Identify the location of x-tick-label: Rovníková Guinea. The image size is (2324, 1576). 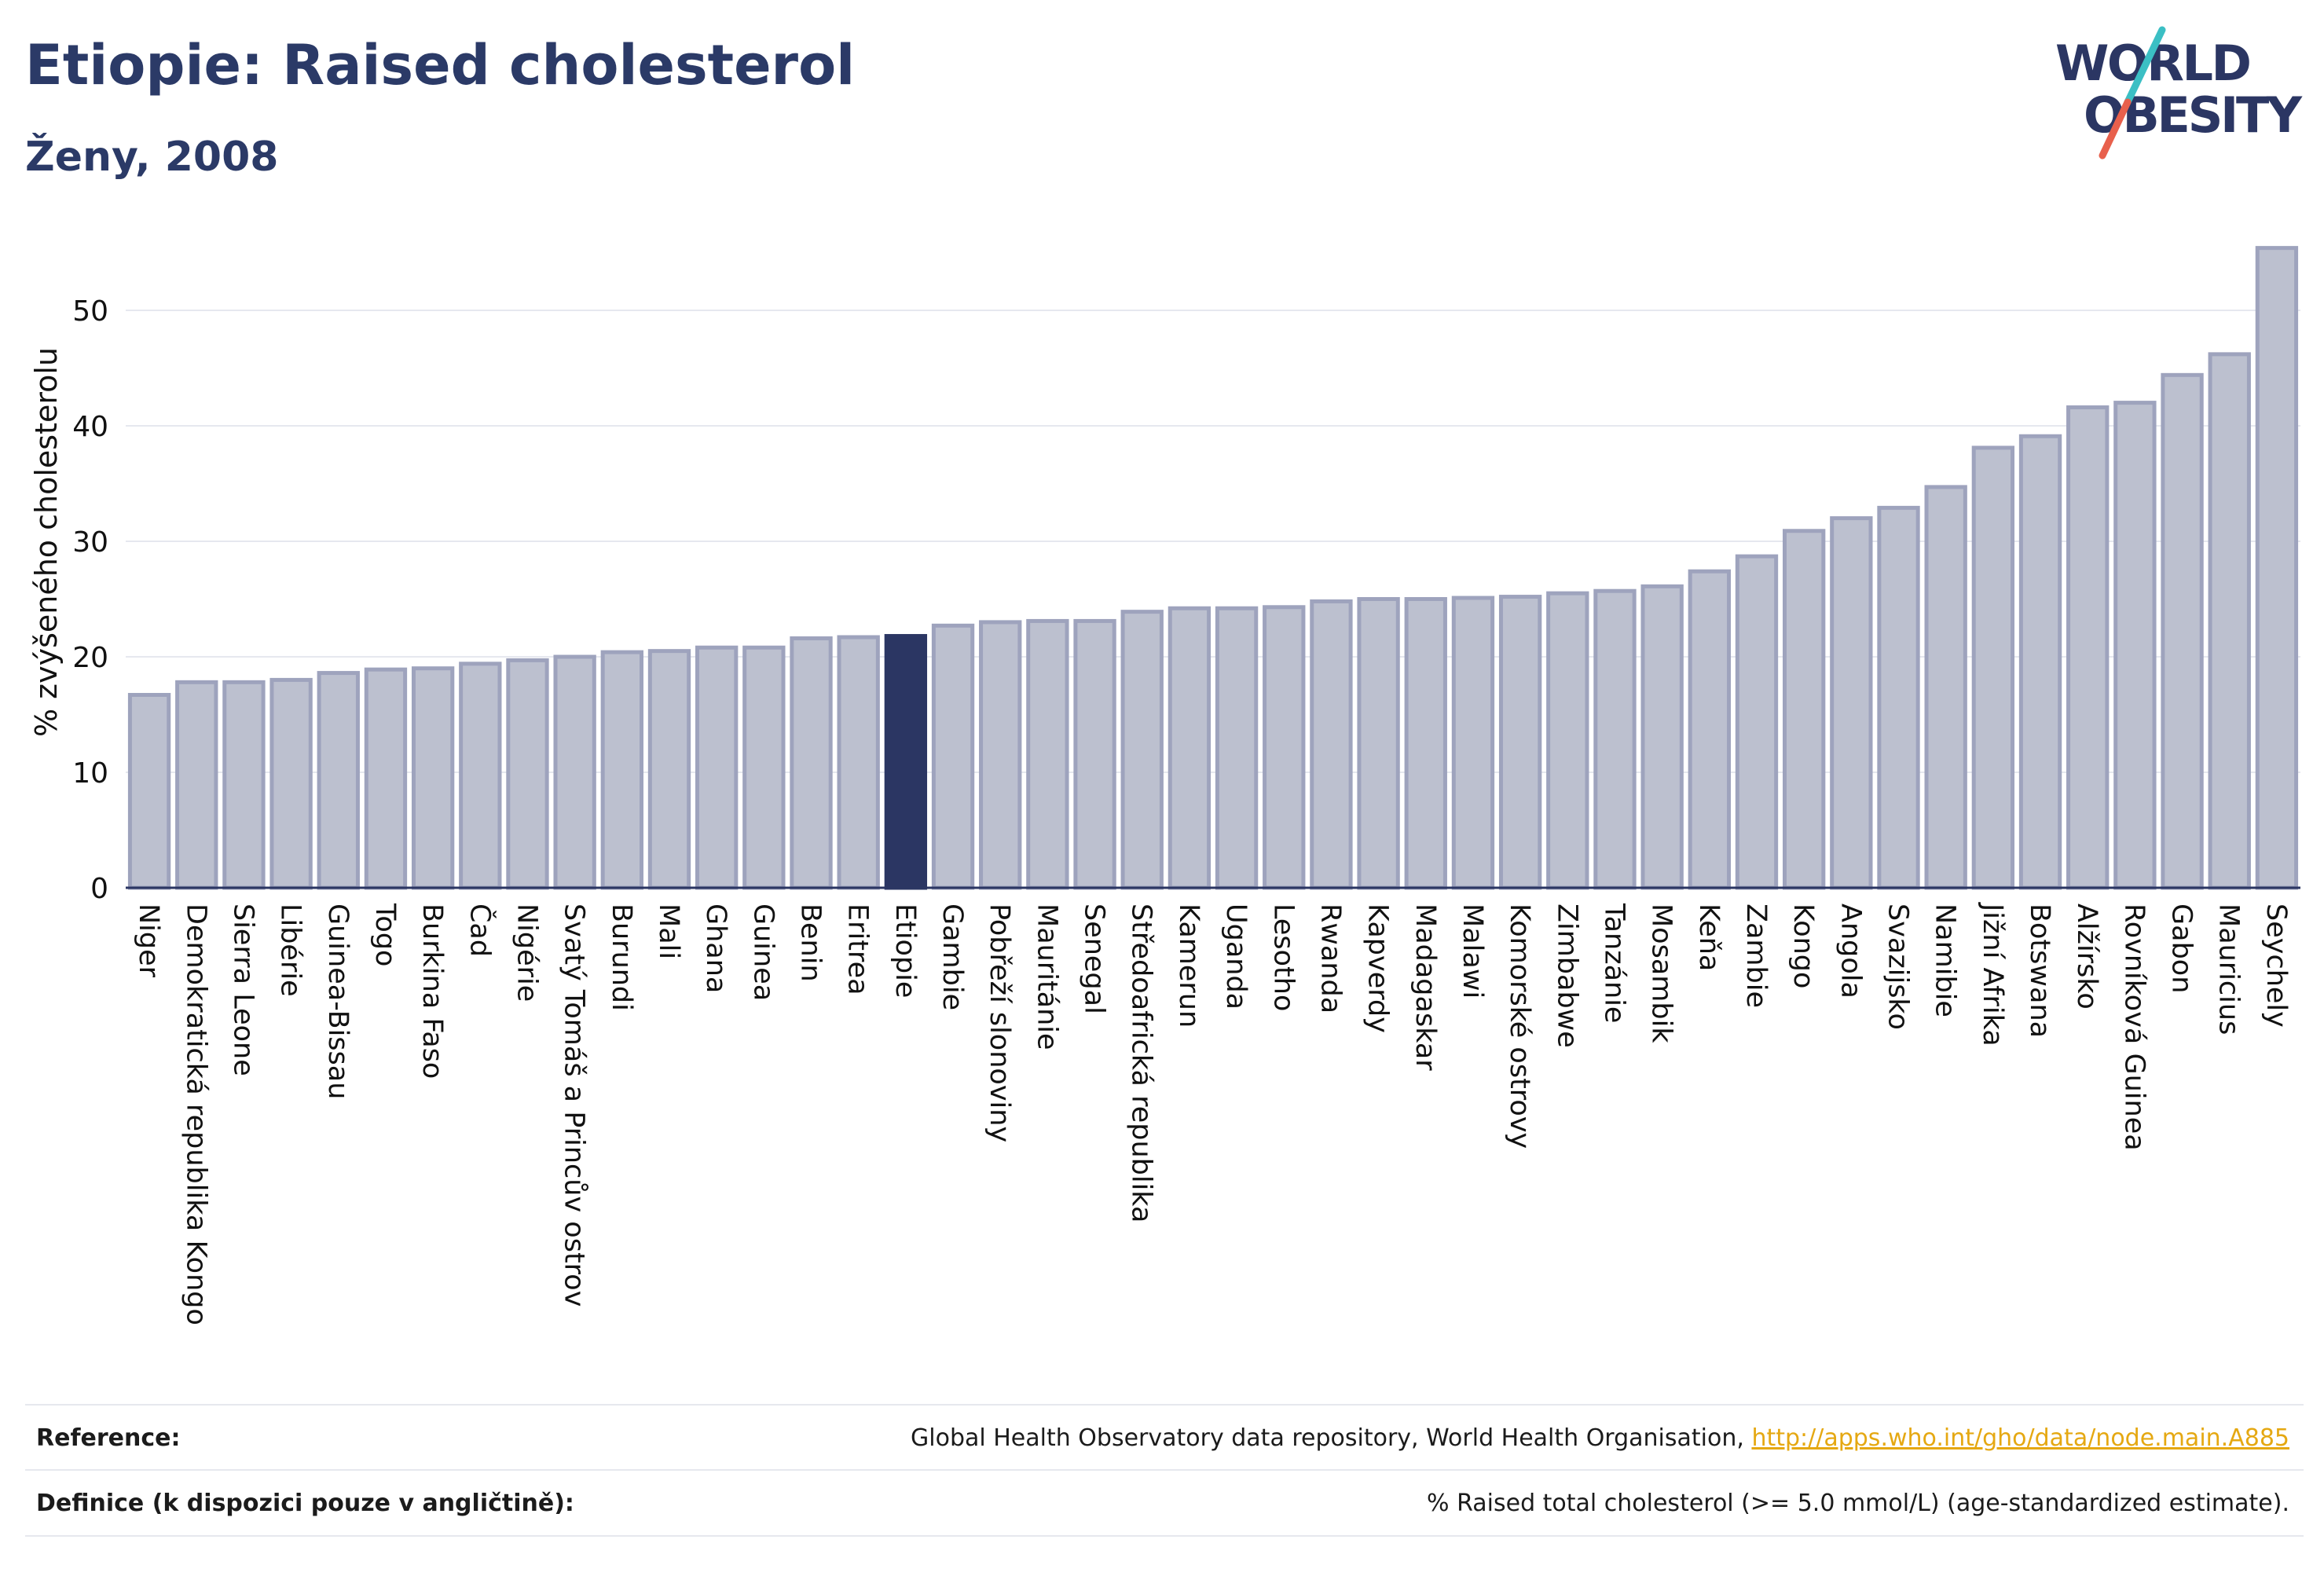
(2134, 1027).